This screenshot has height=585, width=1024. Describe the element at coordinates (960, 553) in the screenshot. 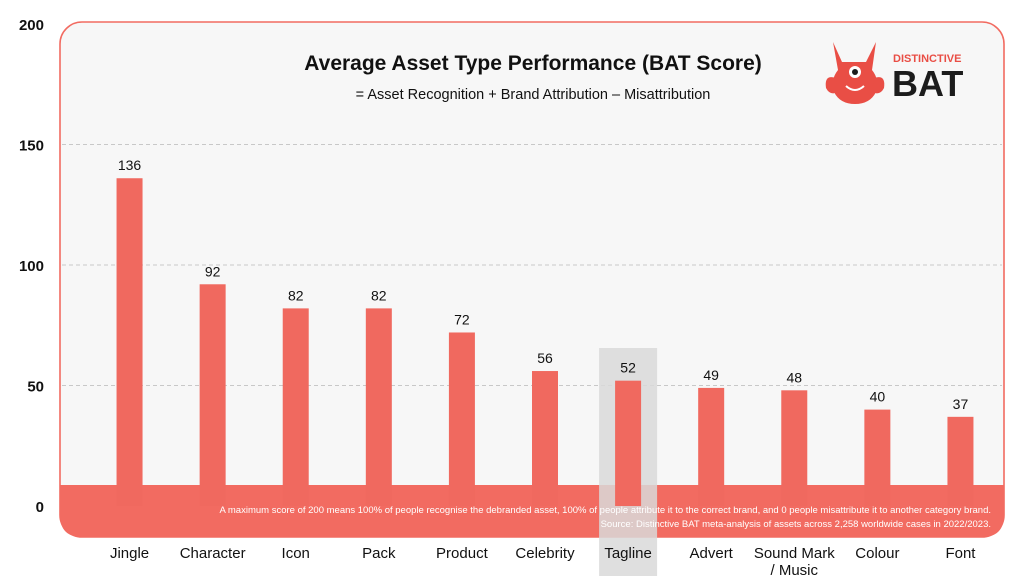

I see `x-tick-label: Font` at that location.